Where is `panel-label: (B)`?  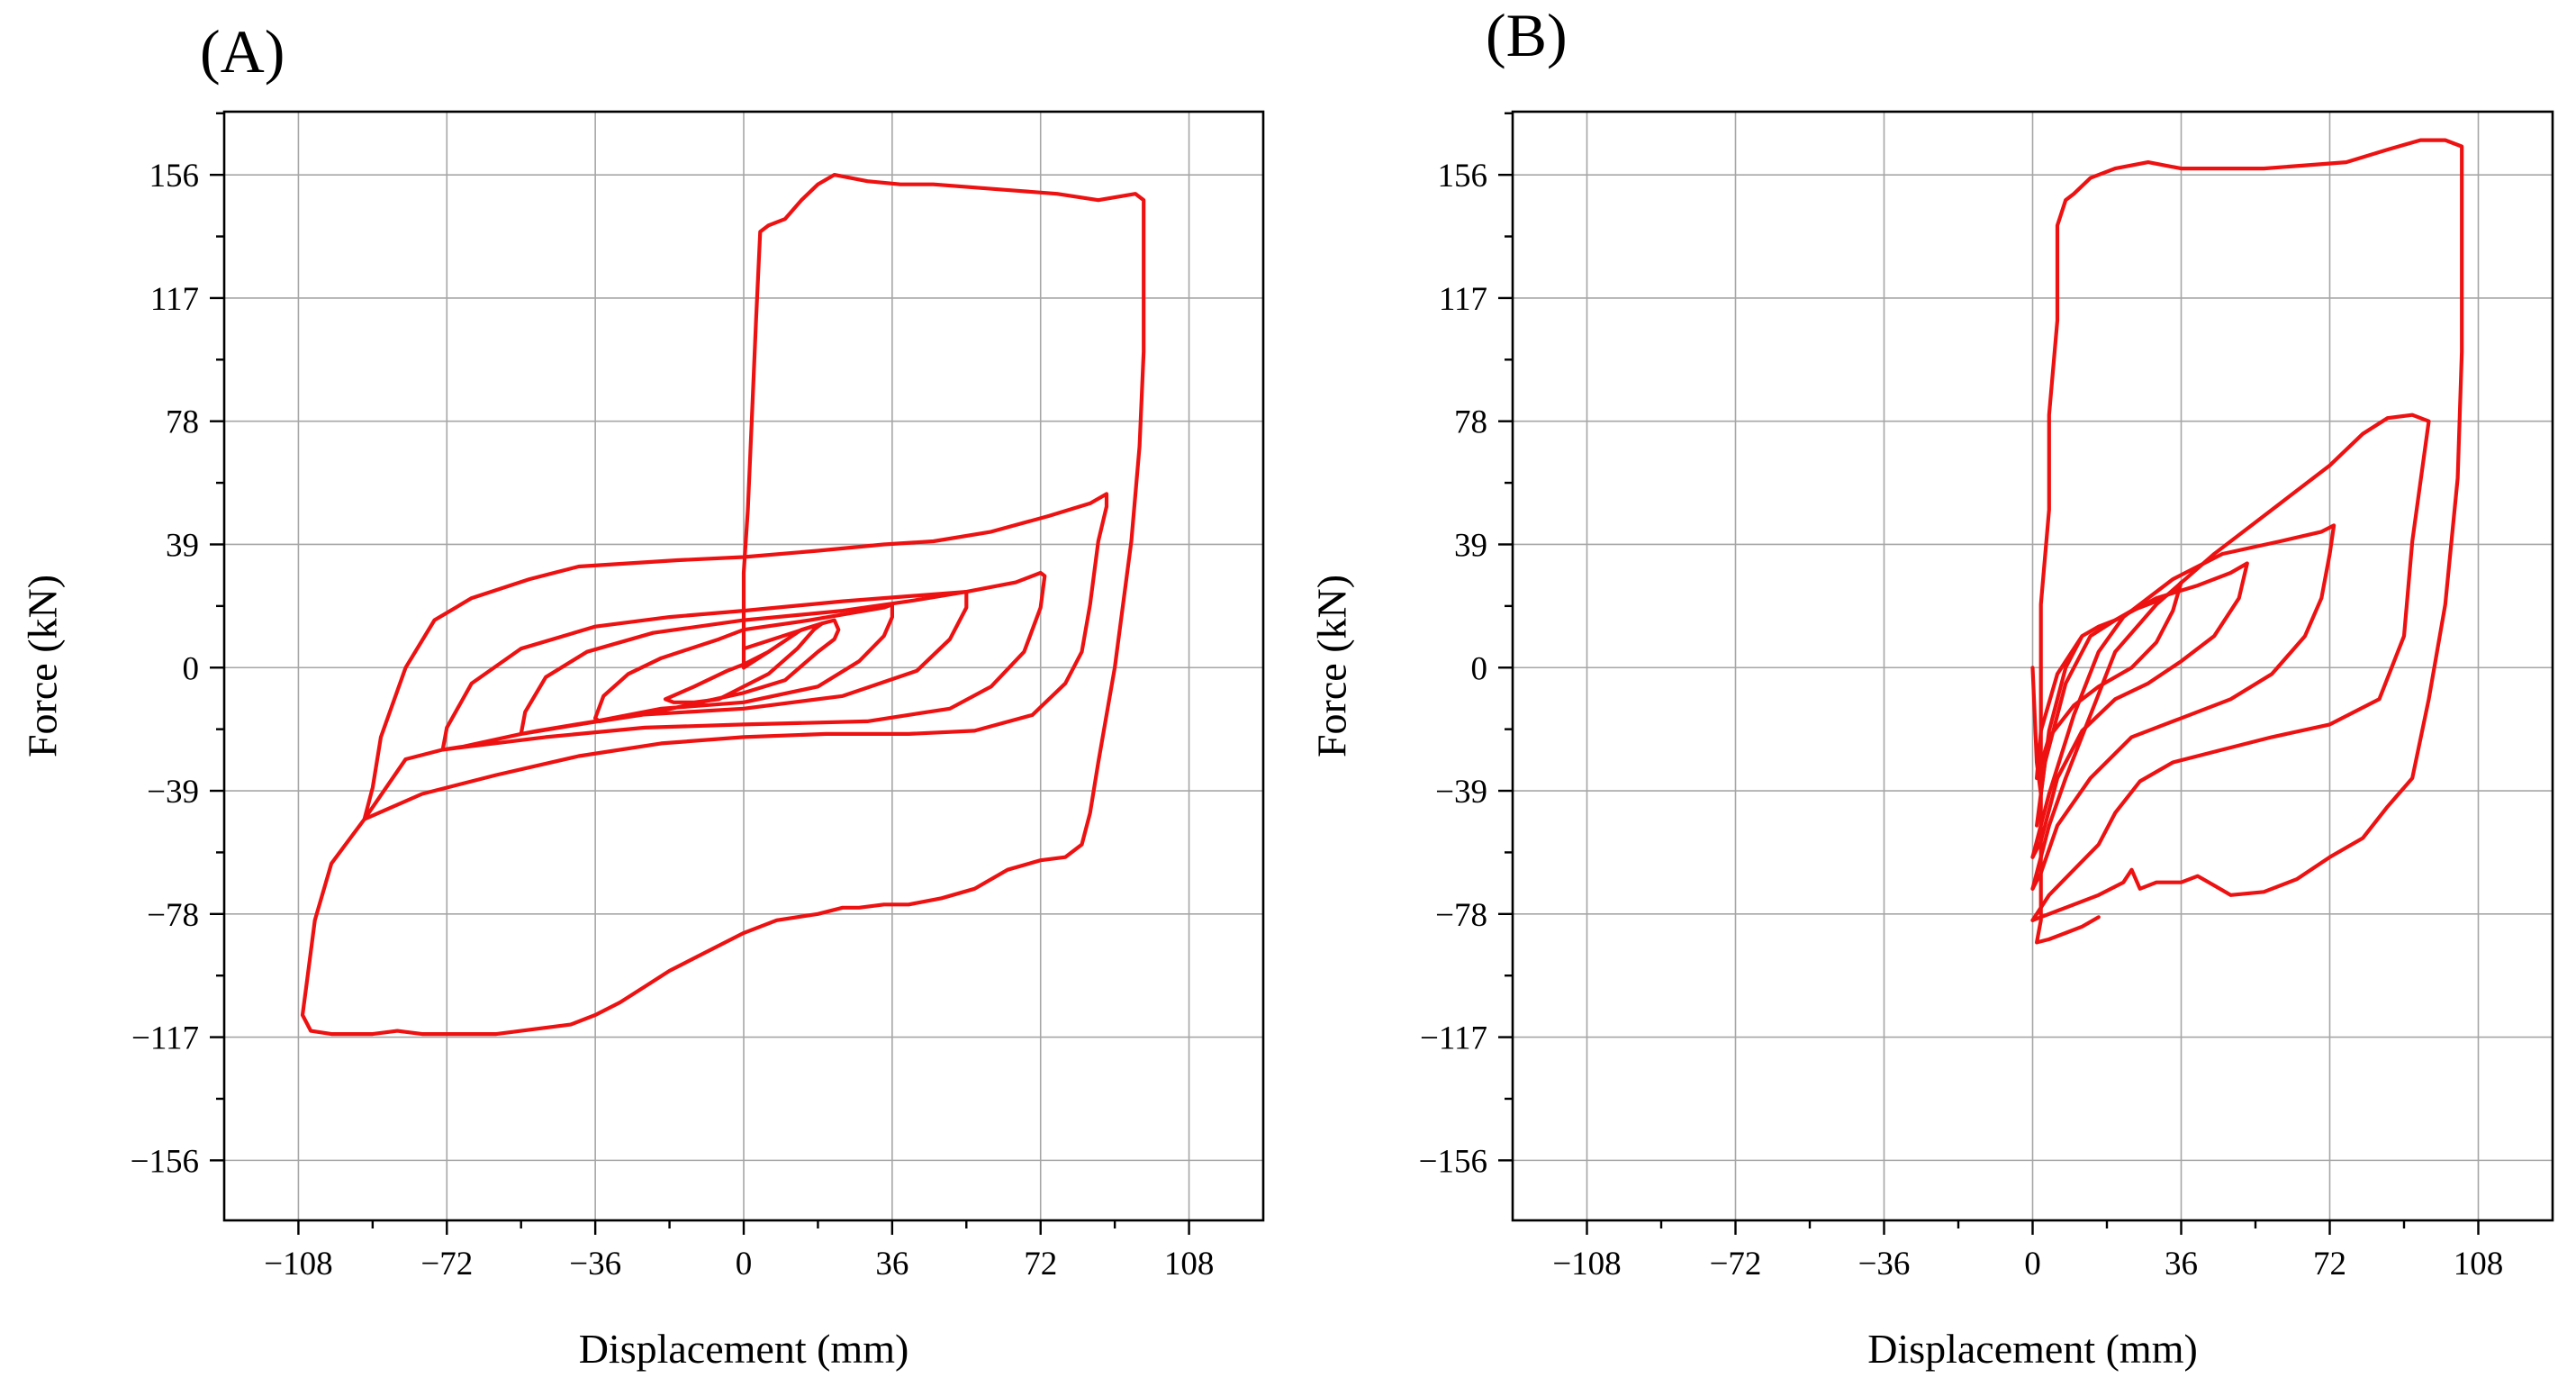
panel-label: (B) is located at coordinates (1527, 35).